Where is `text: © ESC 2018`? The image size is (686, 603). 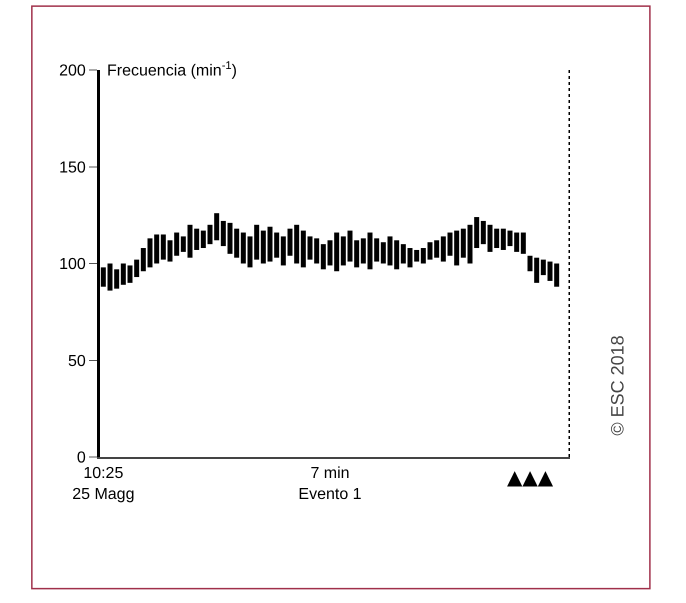 text: © ESC 2018 is located at coordinates (617, 385).